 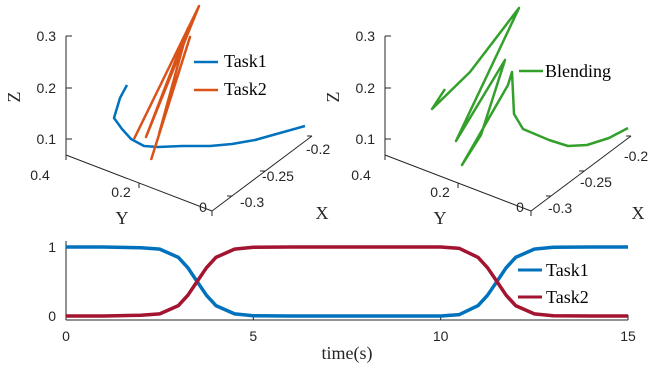 I want to click on legend-label-blending: Blending, so click(x=578, y=71).